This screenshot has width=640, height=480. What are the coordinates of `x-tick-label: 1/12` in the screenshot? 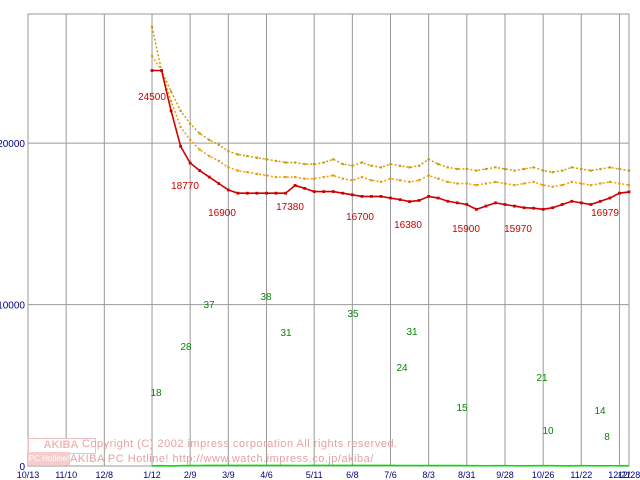 It's located at (152, 475).